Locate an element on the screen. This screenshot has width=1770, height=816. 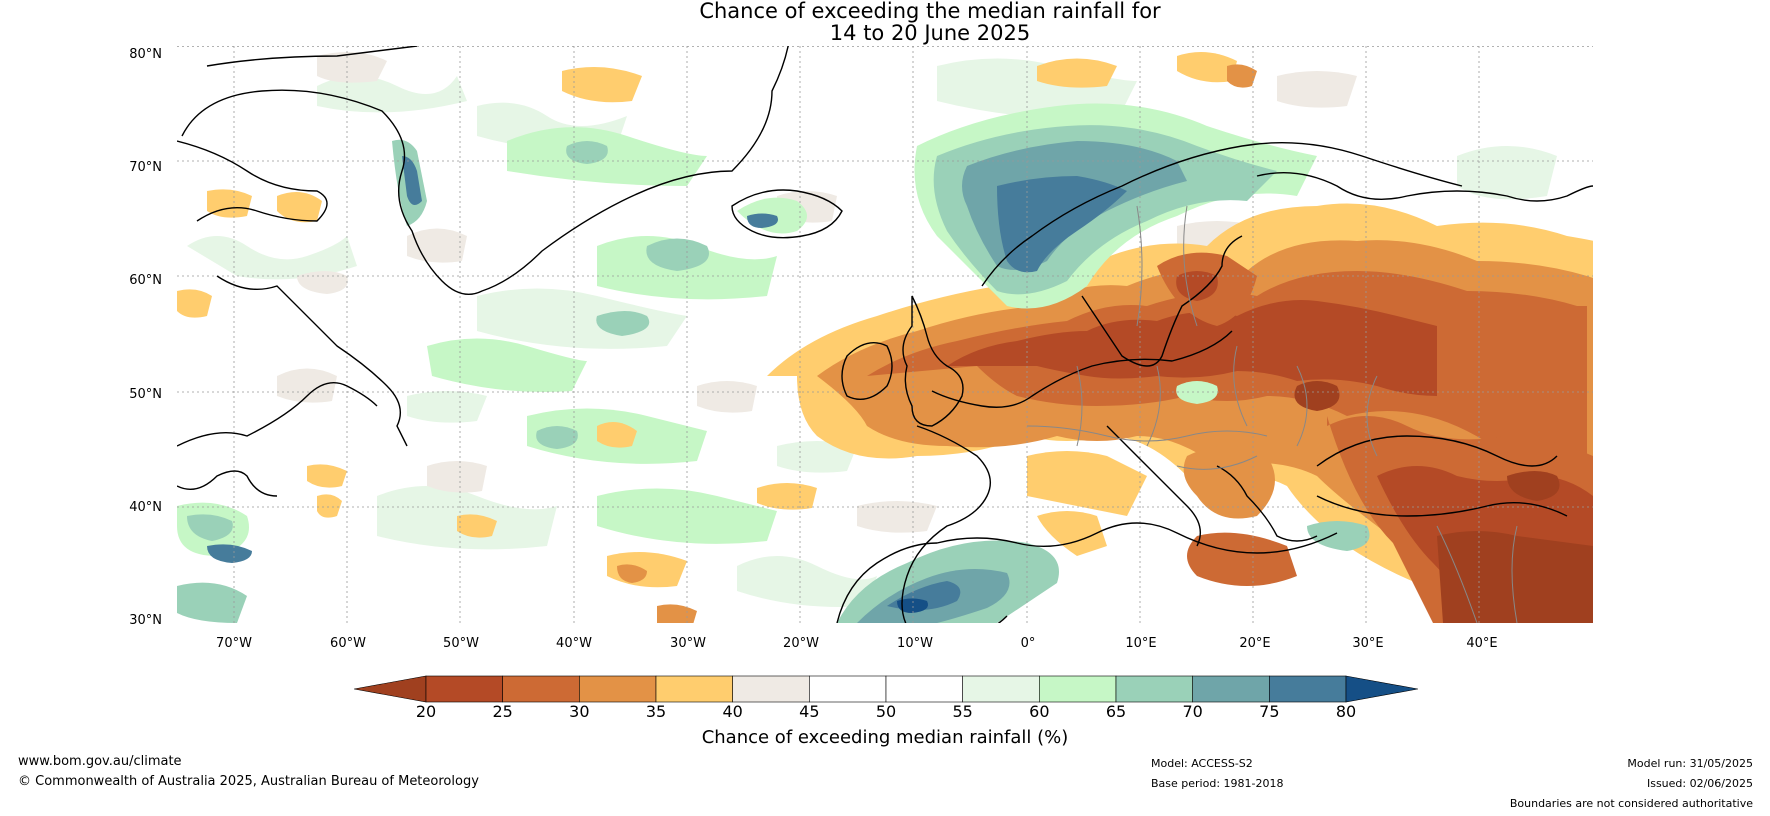
lon-label-30w: 30°W is located at coordinates (688, 643).